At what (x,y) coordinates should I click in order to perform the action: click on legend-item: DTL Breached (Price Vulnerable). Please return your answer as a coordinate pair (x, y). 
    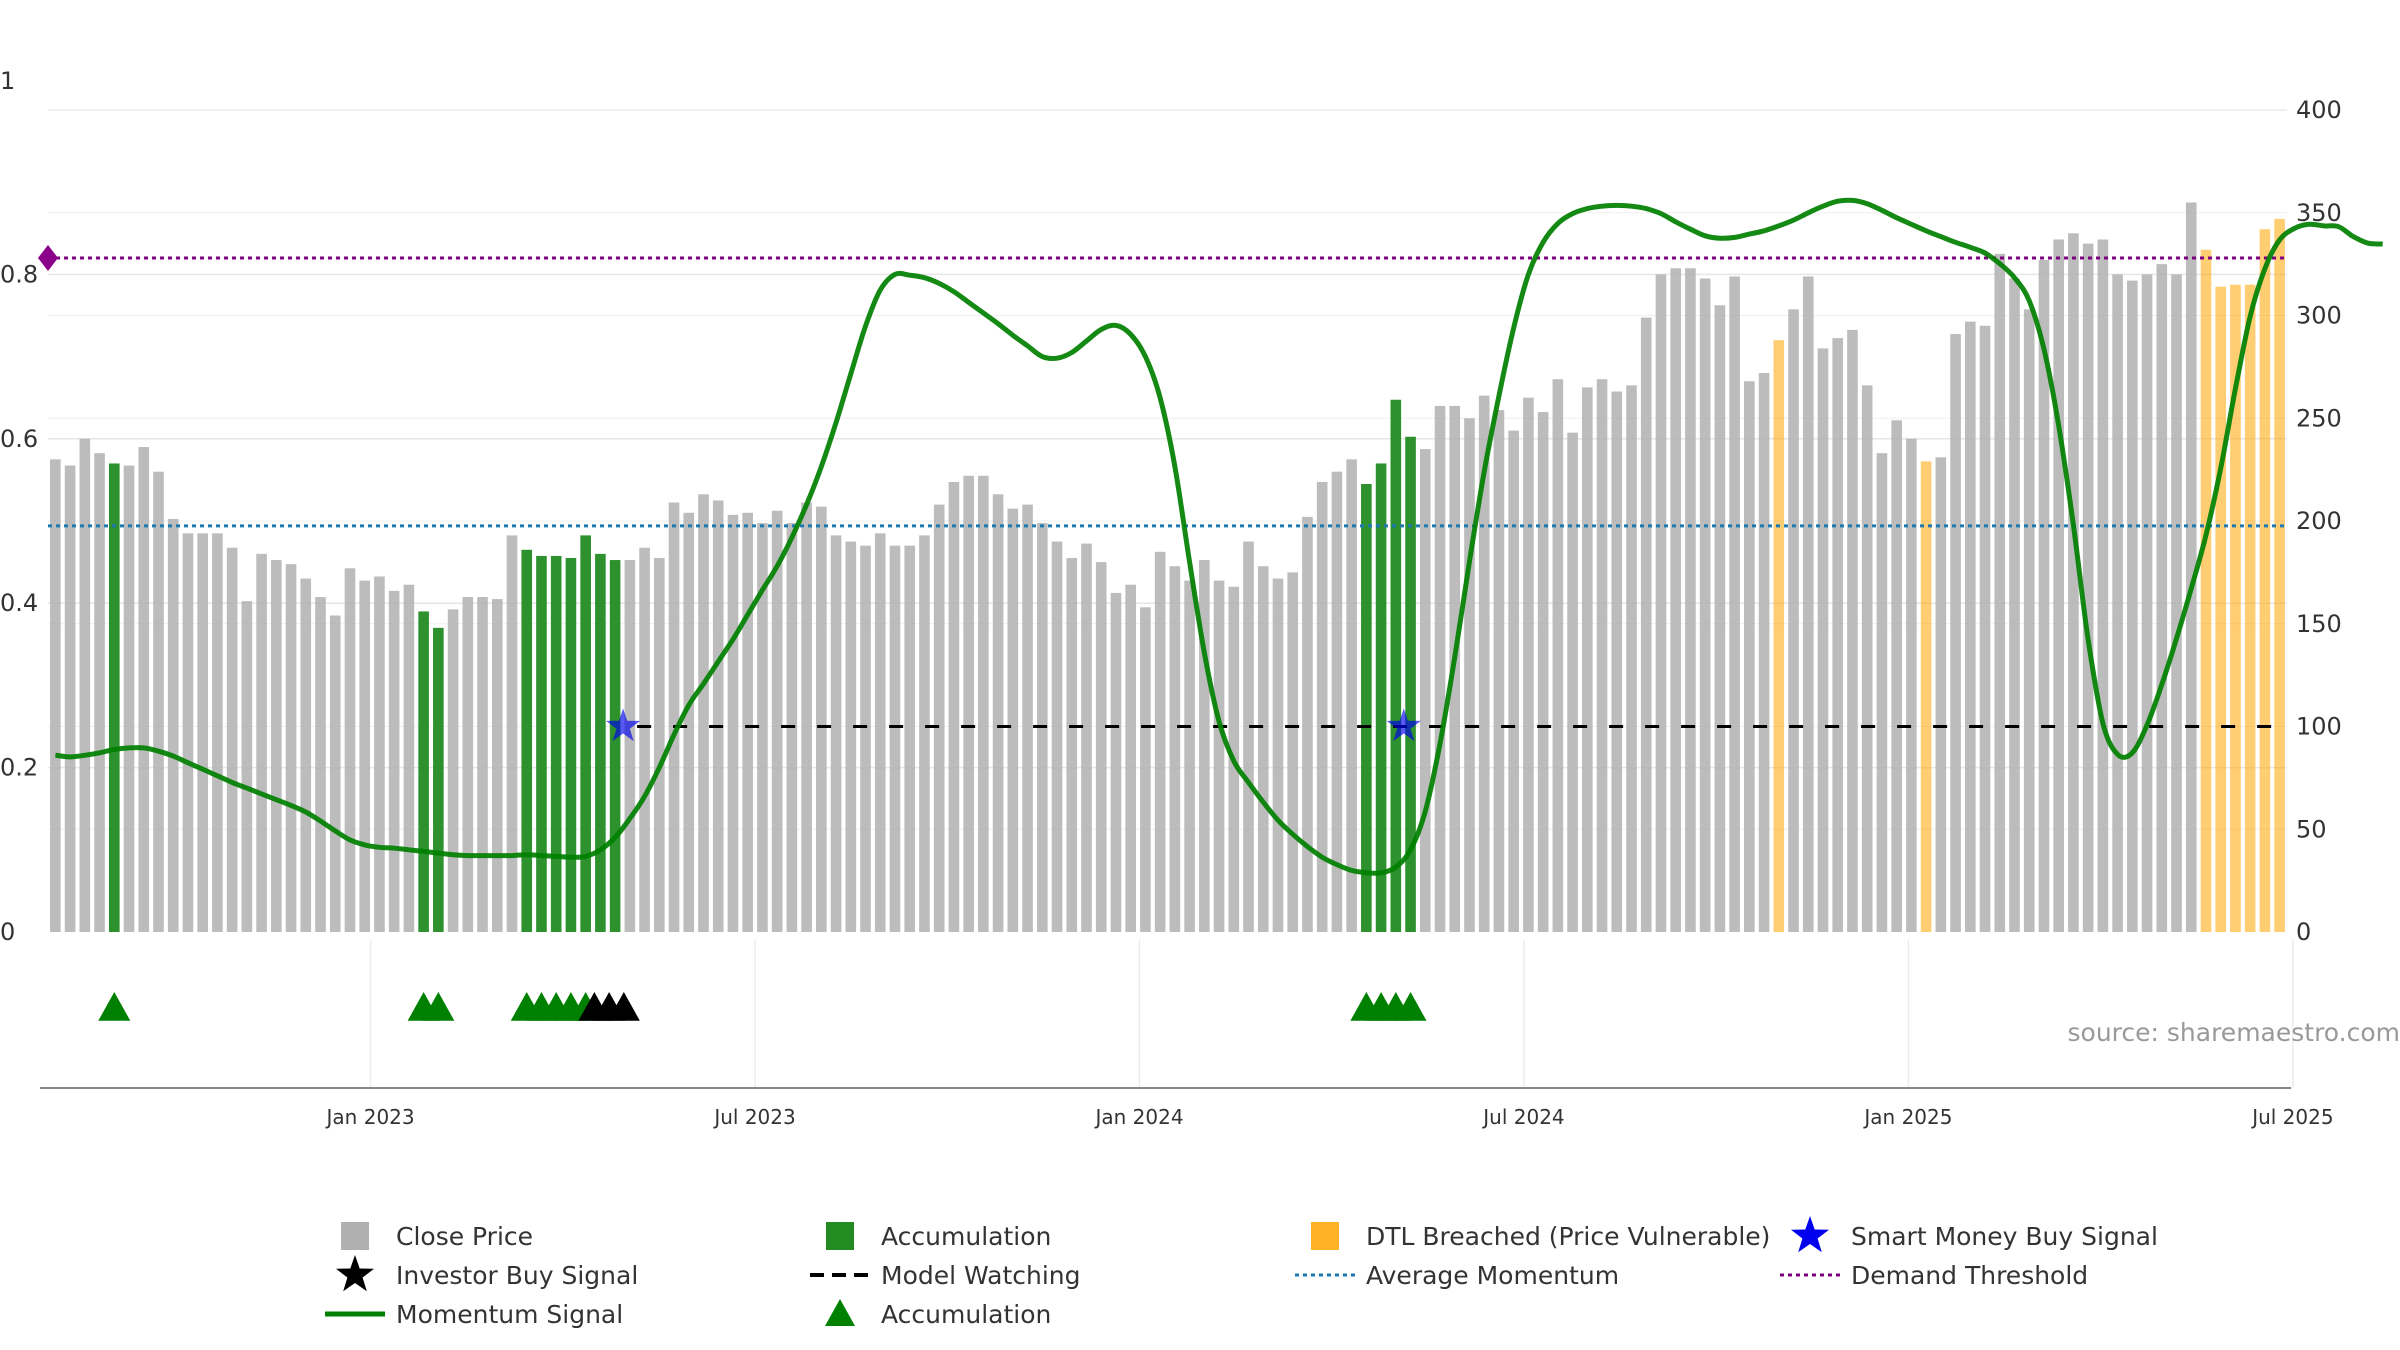
    Looking at the image, I should click on (1540, 1236).